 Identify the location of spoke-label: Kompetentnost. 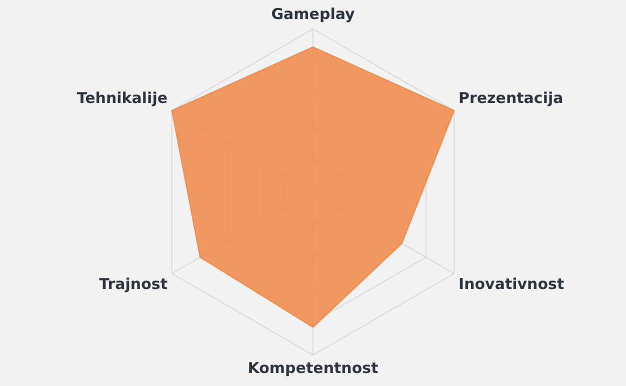
(313, 367).